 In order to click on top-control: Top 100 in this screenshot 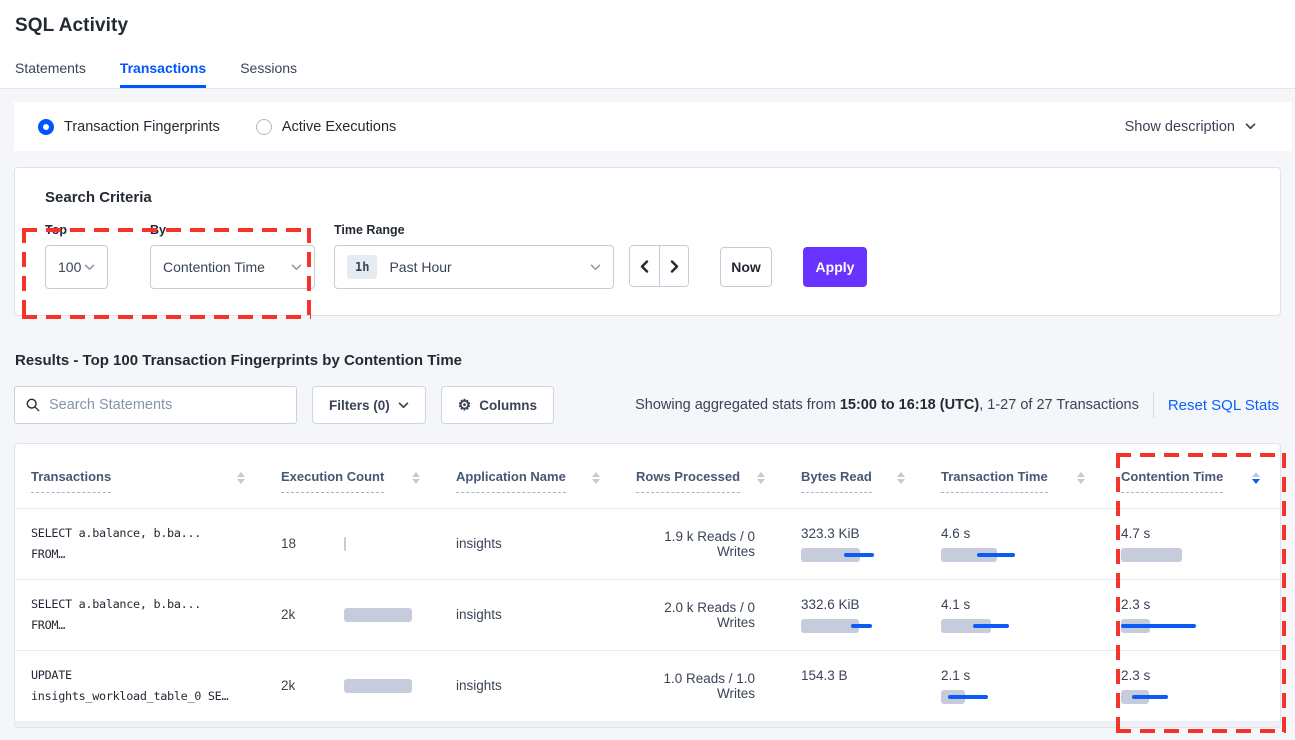, I will do `click(76, 256)`.